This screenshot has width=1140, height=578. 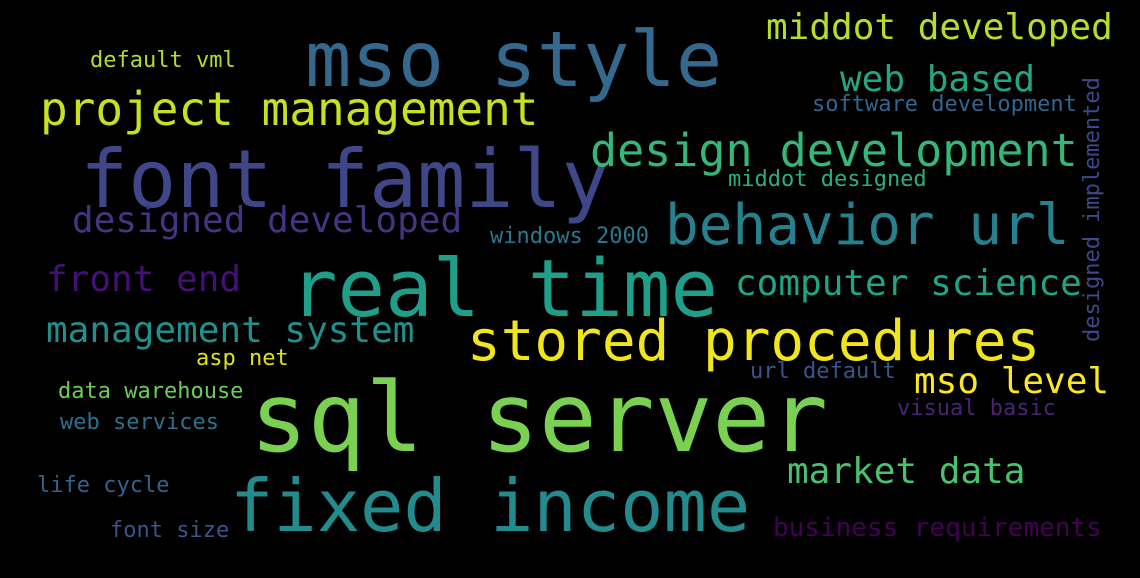 What do you see at coordinates (908, 283) in the screenshot?
I see `word-computer-science: computer science` at bounding box center [908, 283].